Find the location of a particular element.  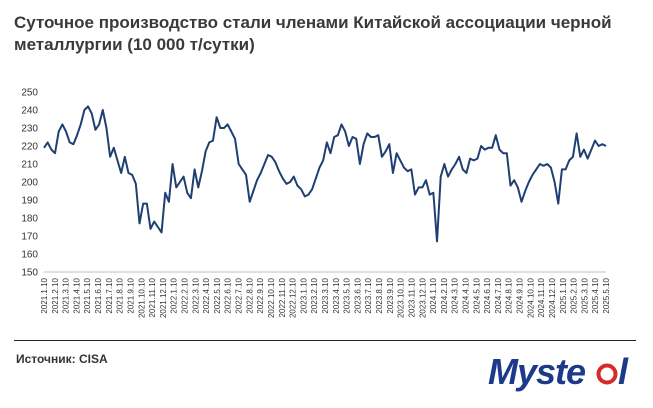

x-tick-label: 2023.12.10 is located at coordinates (422, 297).